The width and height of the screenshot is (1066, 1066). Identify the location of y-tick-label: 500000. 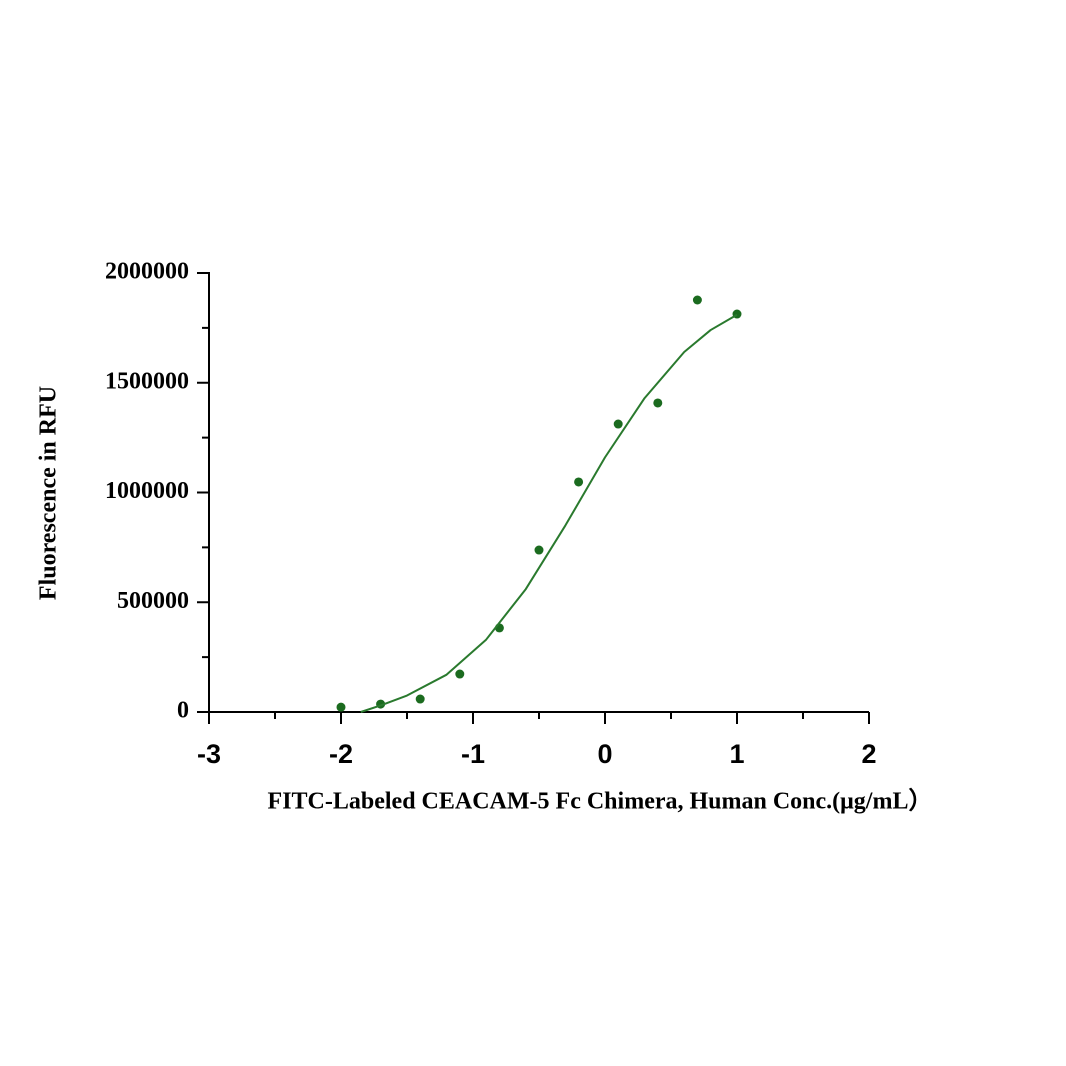
(153, 601).